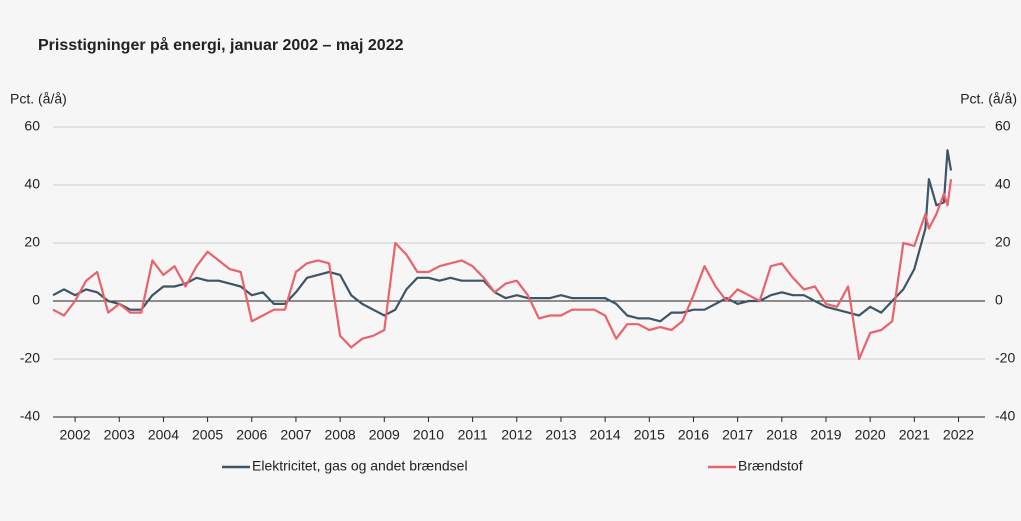 The width and height of the screenshot is (1021, 521). Describe the element at coordinates (825, 435) in the screenshot. I see `x-tick-label: 2019` at that location.